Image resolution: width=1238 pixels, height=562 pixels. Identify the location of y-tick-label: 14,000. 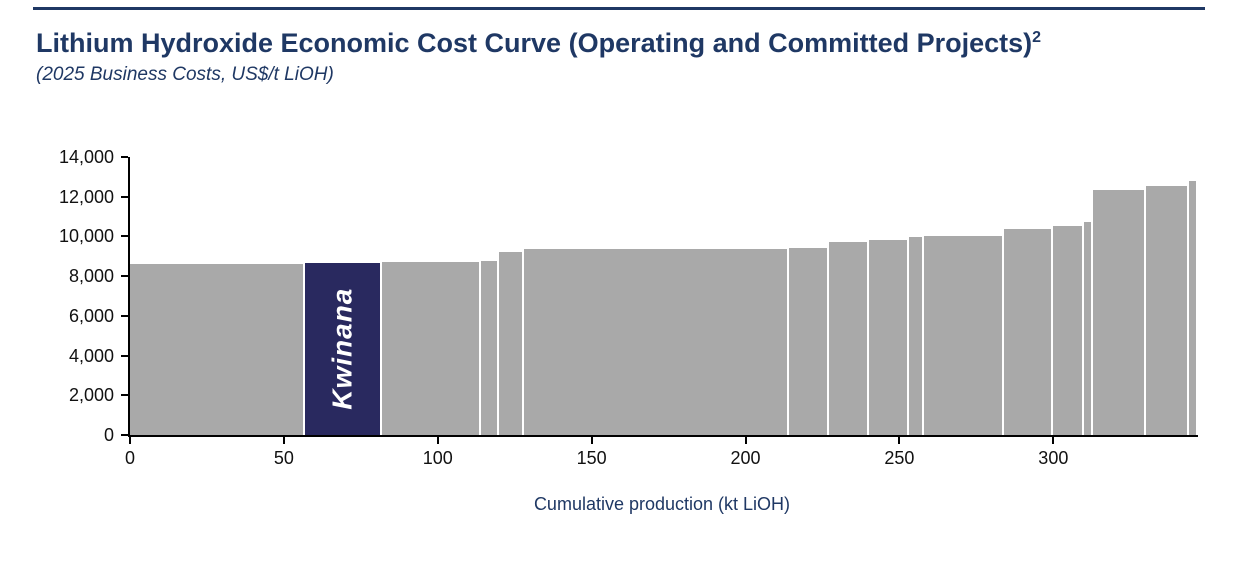
(86, 157).